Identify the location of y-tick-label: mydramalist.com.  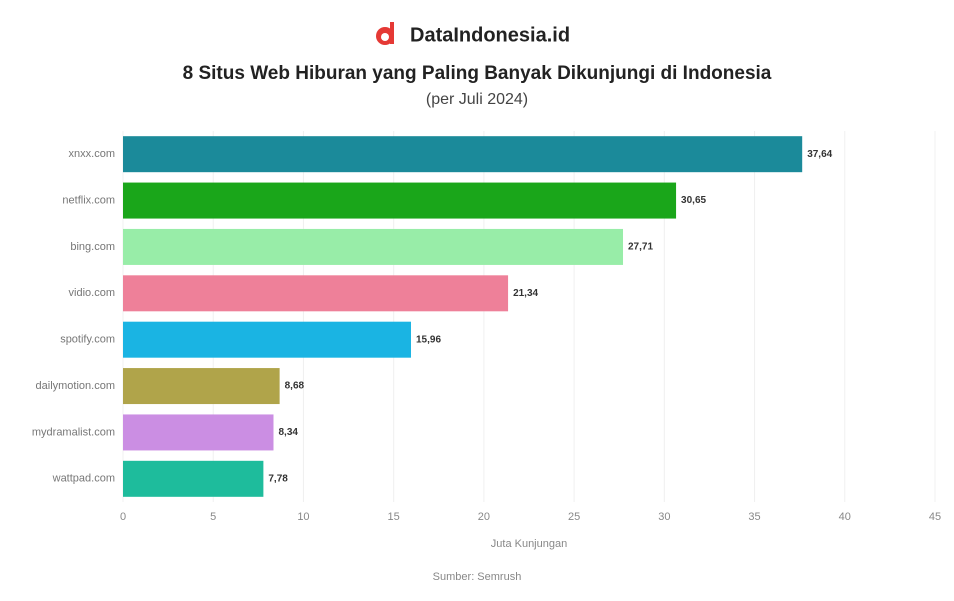
(73, 432).